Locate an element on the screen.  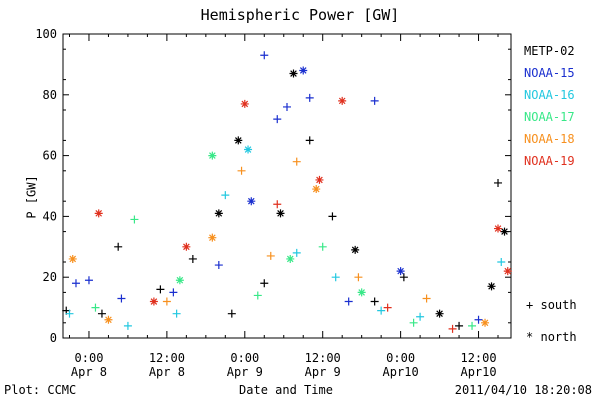
y-tick-label: 80 is located at coordinates (50, 95).